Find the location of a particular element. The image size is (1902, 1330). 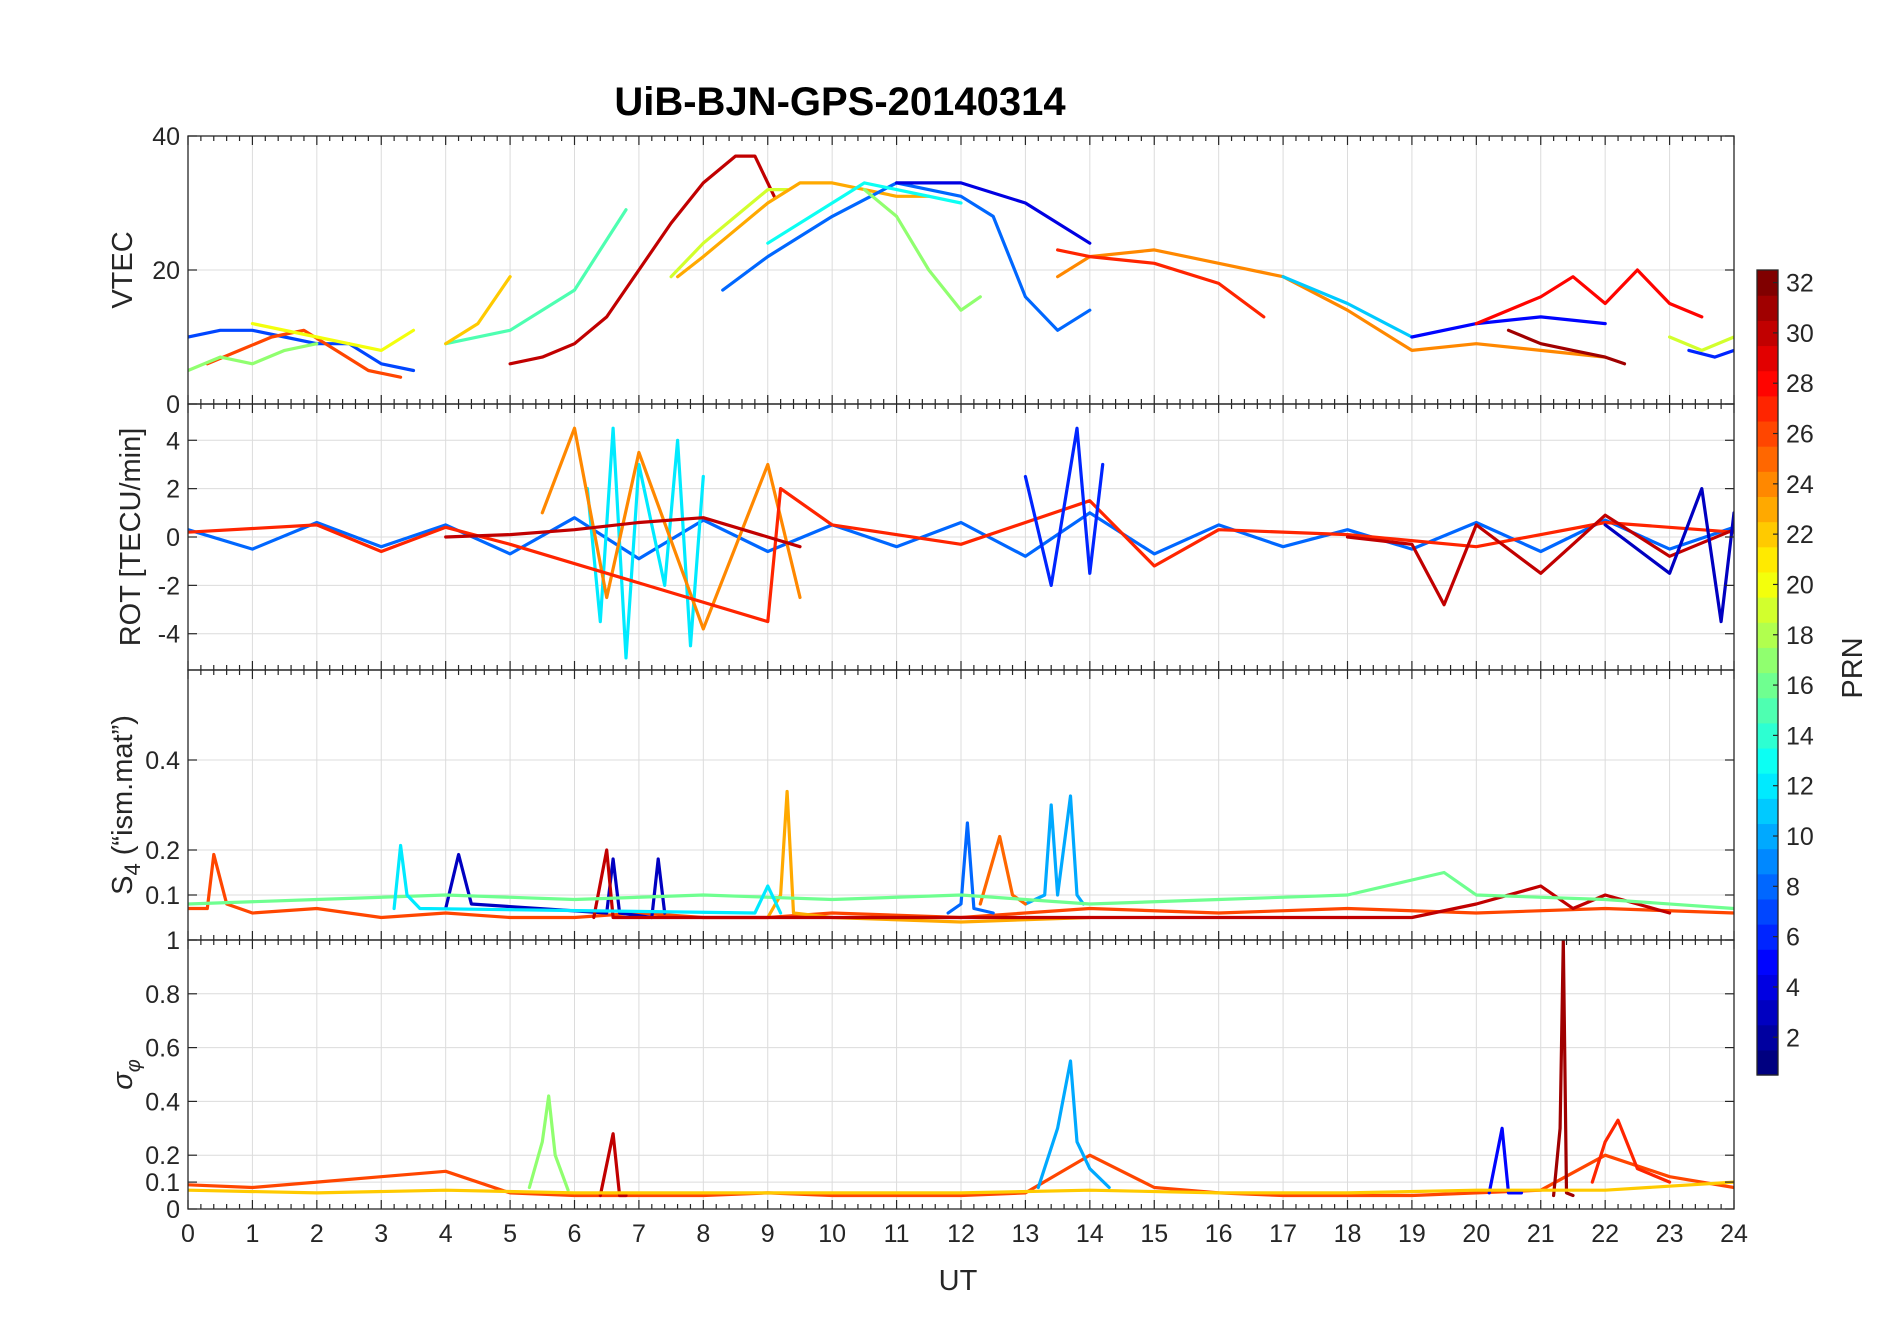

colorbar-tick-label: 26 is located at coordinates (1800, 435).